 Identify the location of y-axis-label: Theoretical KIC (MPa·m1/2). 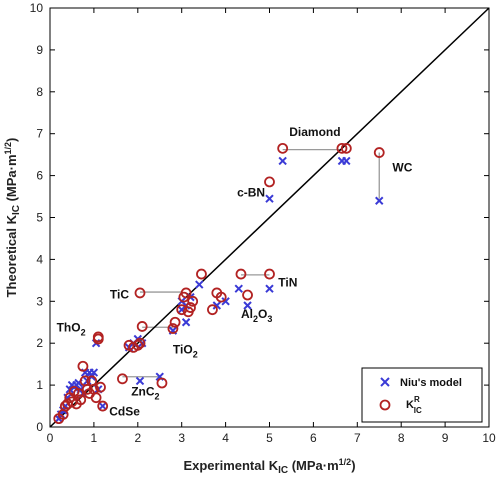
(12, 218).